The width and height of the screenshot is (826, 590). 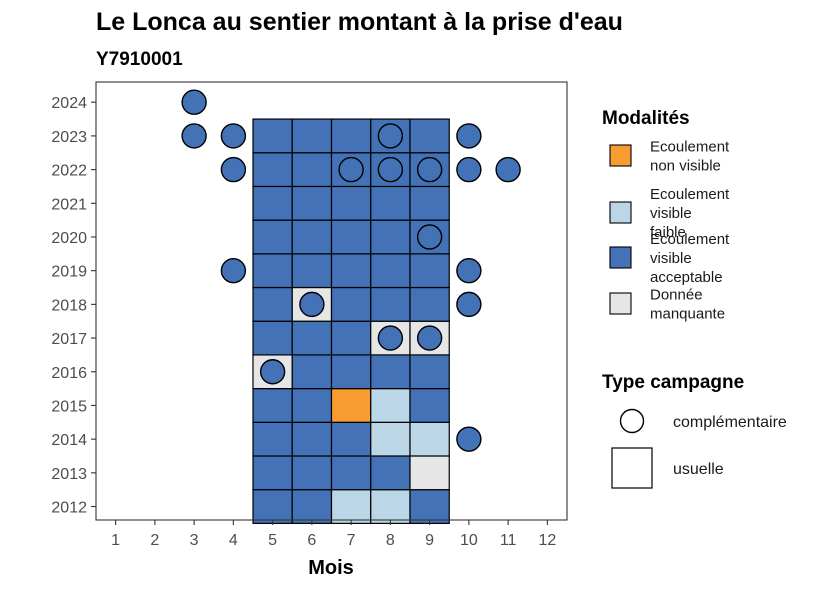 What do you see at coordinates (668, 232) in the screenshot?
I see `legend-label-vf: faible` at bounding box center [668, 232].